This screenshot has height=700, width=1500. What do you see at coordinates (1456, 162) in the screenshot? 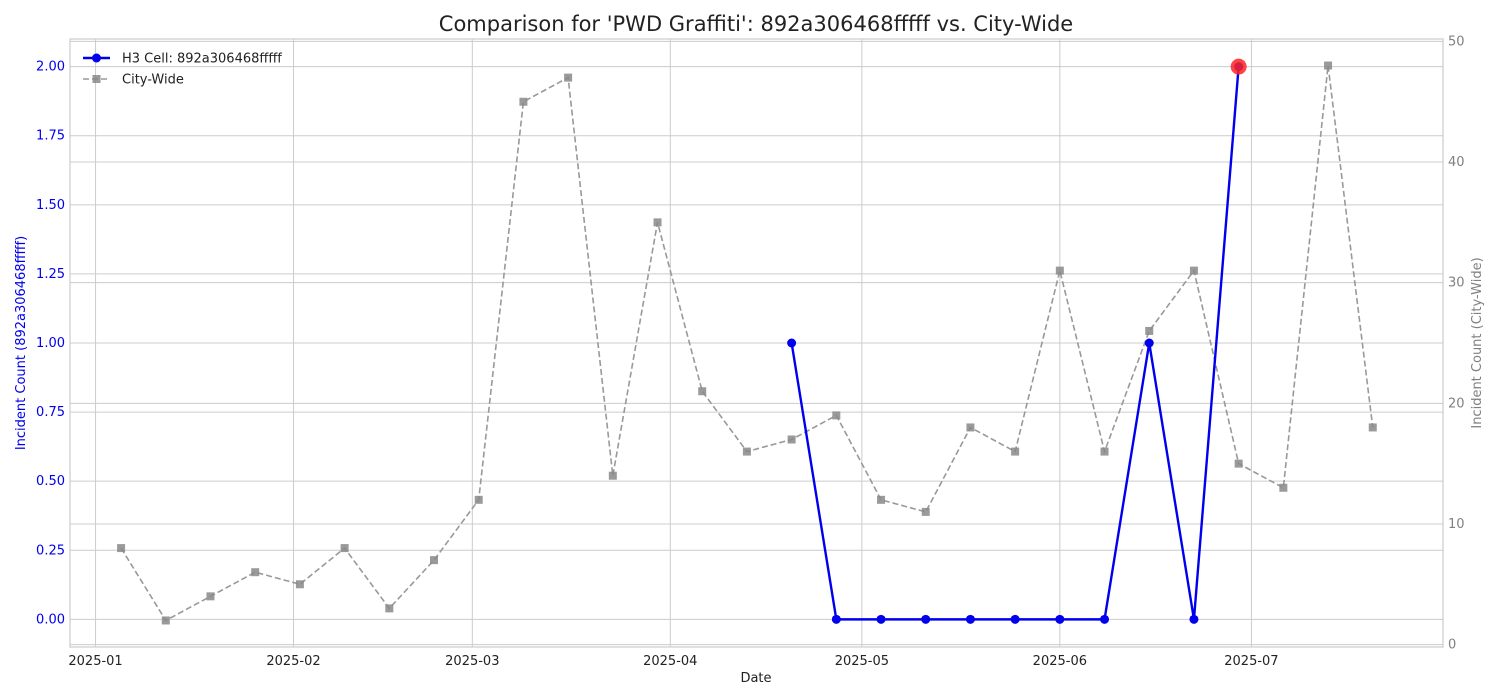
I see `y-right-tick-label: 40` at bounding box center [1456, 162].